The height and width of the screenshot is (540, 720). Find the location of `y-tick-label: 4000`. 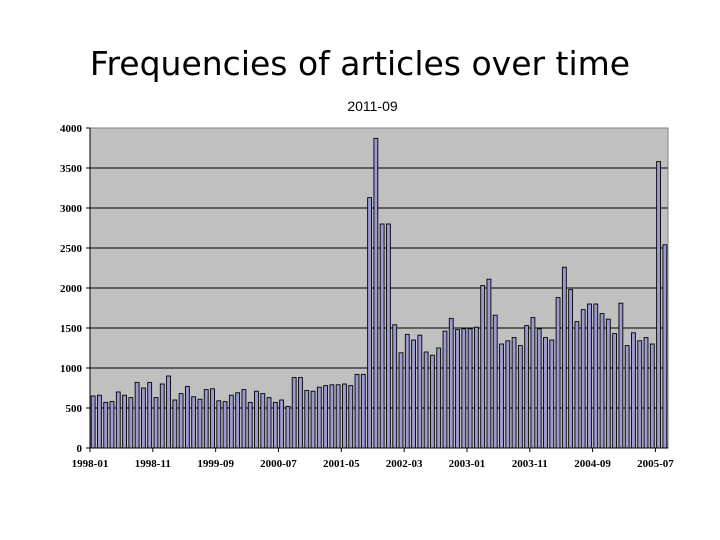

y-tick-label: 4000 is located at coordinates (71, 129).